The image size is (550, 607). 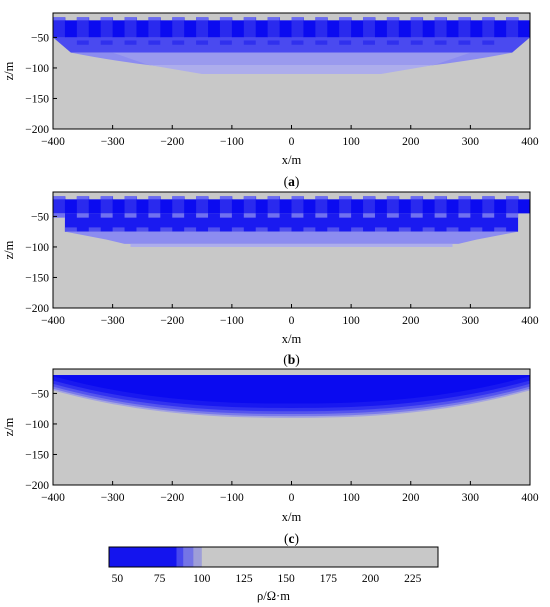 I want to click on y-axis-title: z/m, so click(x=9, y=70).